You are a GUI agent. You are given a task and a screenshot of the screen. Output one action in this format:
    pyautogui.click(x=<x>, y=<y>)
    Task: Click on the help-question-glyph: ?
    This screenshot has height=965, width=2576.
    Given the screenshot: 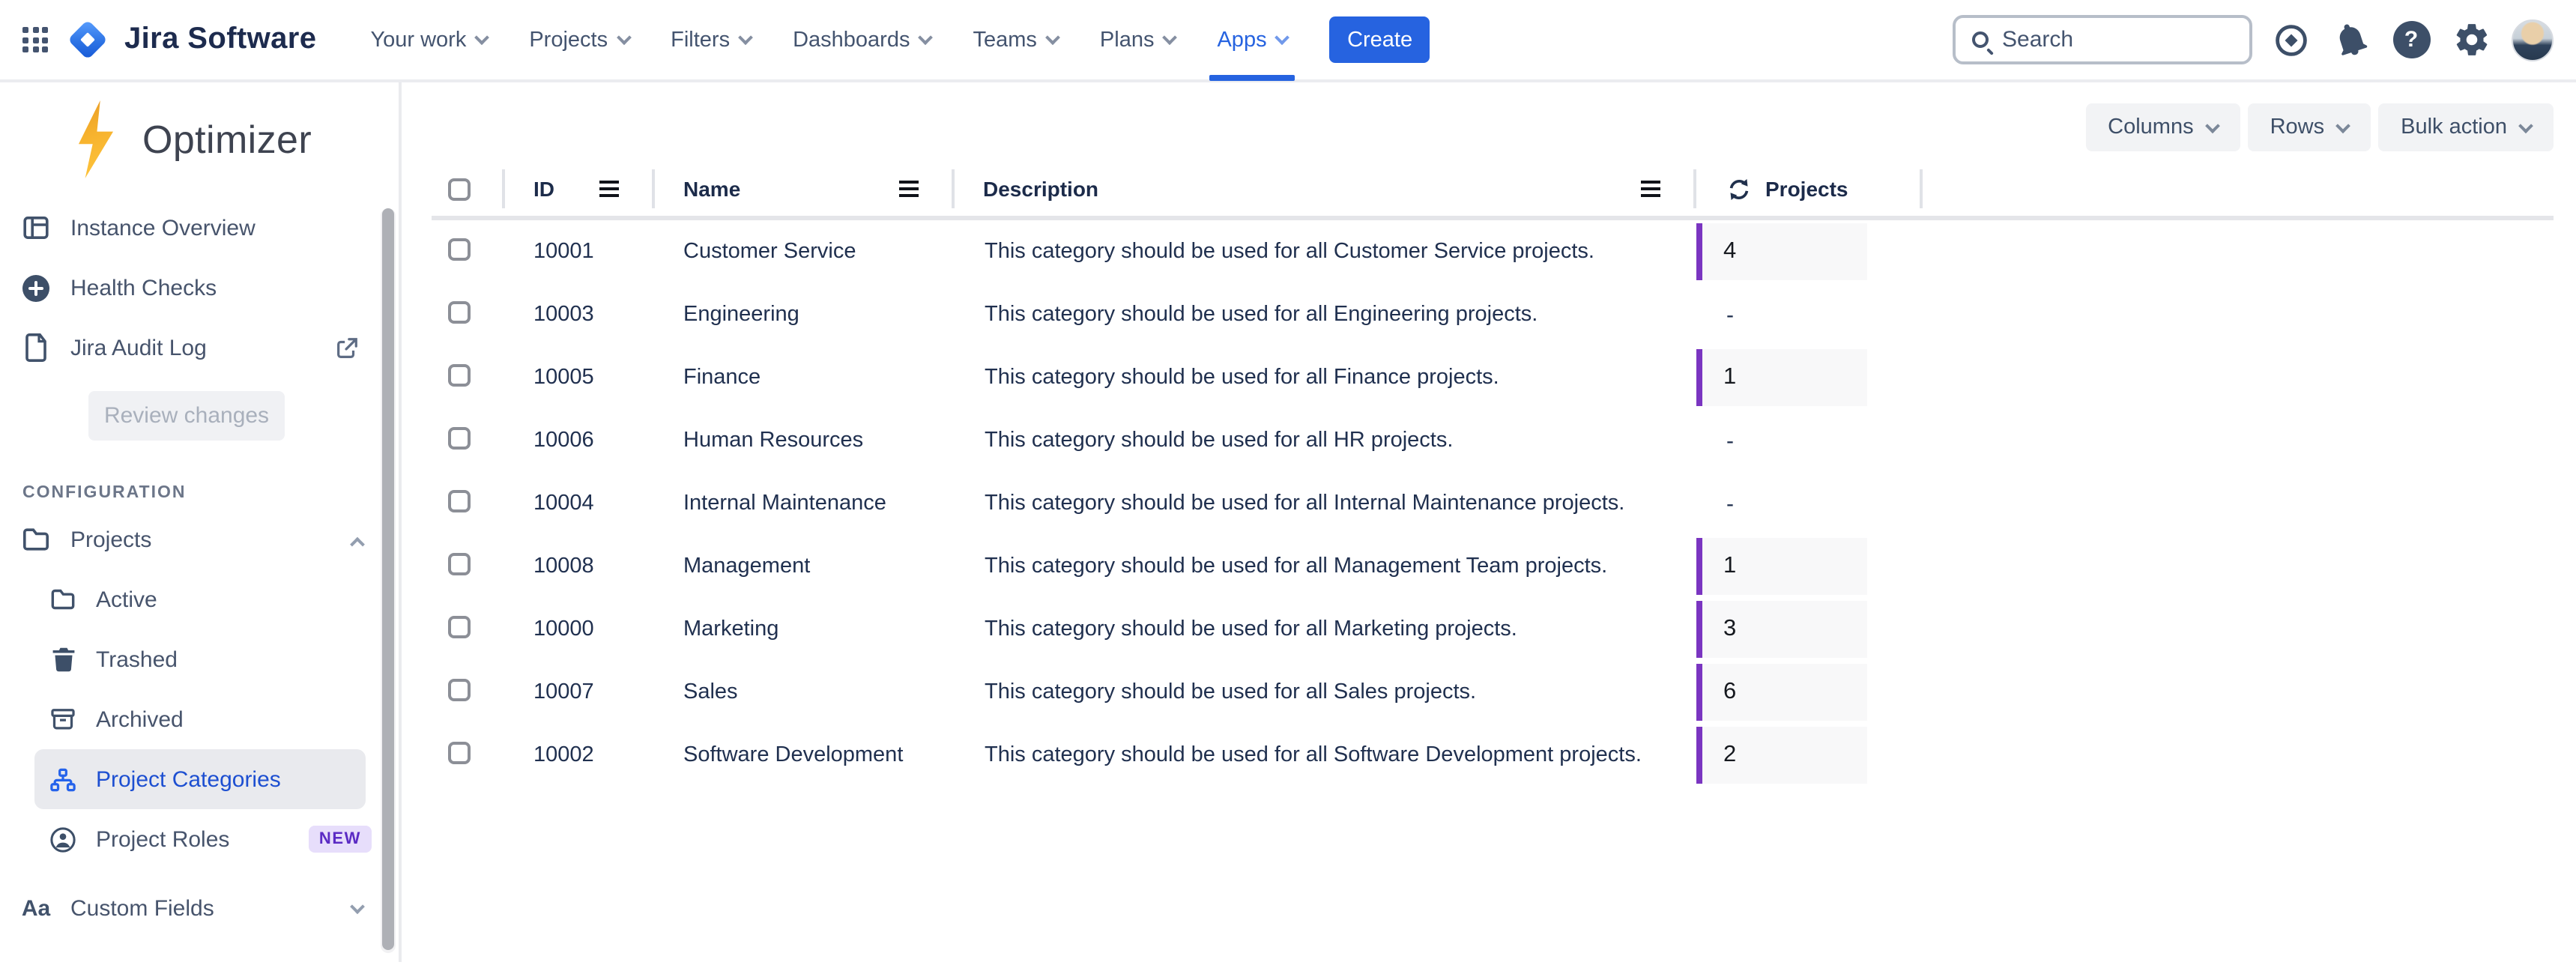 What is the action you would take?
    pyautogui.click(x=2411, y=39)
    